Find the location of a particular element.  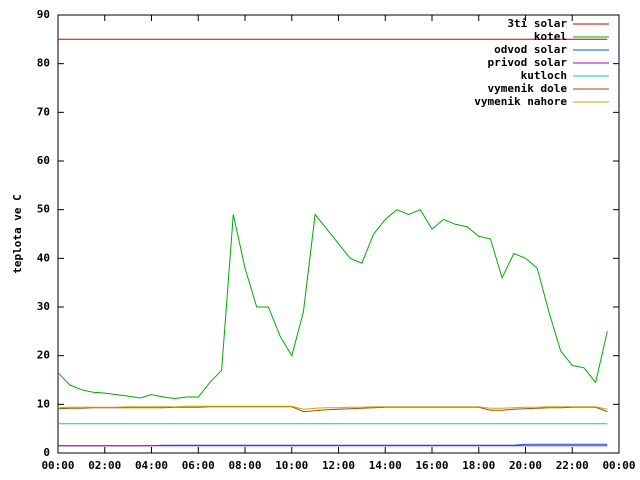

legend-label: 3ti solar is located at coordinates (537, 23).